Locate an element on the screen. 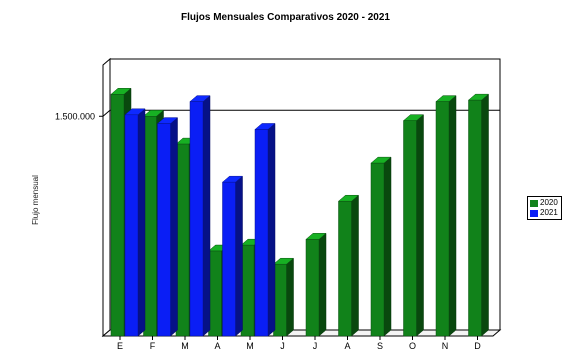 Image resolution: width=571 pixels, height=358 pixels. y-tick-label: 1.500.000 is located at coordinates (75, 116).